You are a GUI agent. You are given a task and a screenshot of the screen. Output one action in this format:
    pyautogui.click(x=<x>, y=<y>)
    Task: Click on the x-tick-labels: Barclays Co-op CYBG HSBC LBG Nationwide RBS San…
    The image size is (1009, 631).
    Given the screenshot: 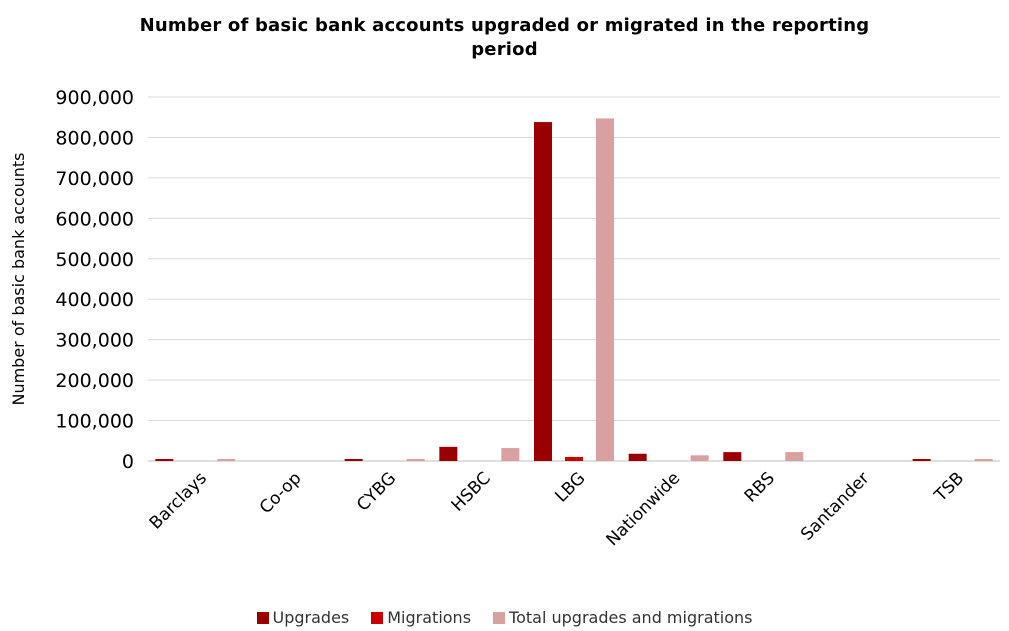 What is the action you would take?
    pyautogui.click(x=557, y=509)
    